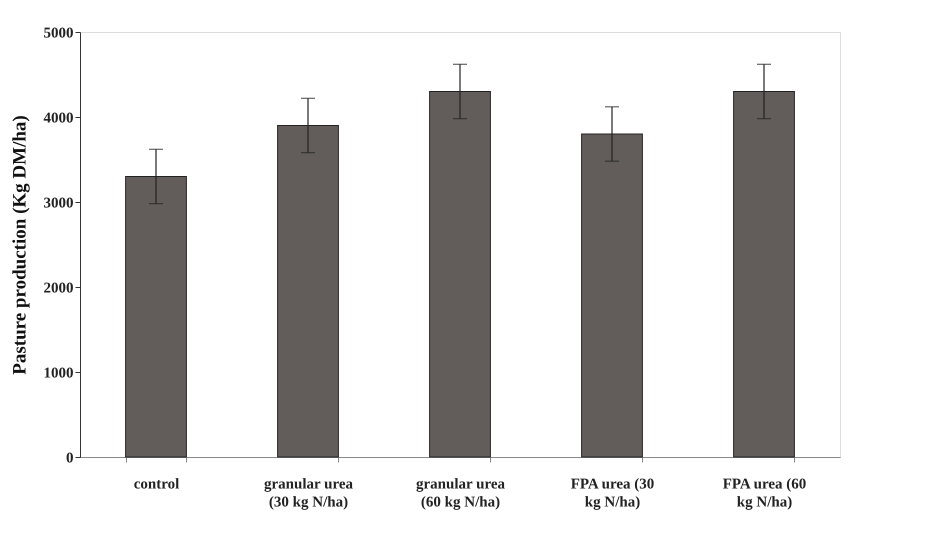 The width and height of the screenshot is (943, 545). What do you see at coordinates (612, 493) in the screenshot?
I see `x-tick-label: FPA urea (30 kg N/ha)` at bounding box center [612, 493].